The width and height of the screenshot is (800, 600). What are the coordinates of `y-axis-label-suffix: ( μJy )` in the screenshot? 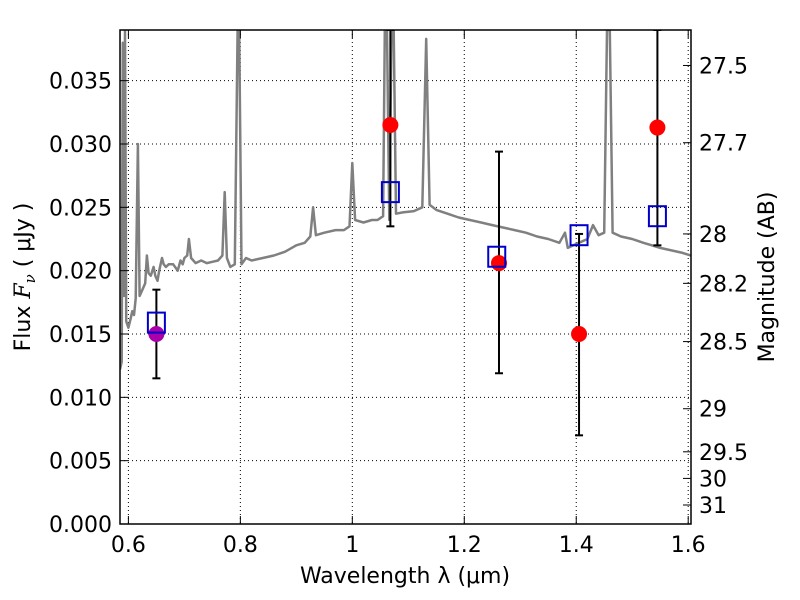 It's located at (23, 239).